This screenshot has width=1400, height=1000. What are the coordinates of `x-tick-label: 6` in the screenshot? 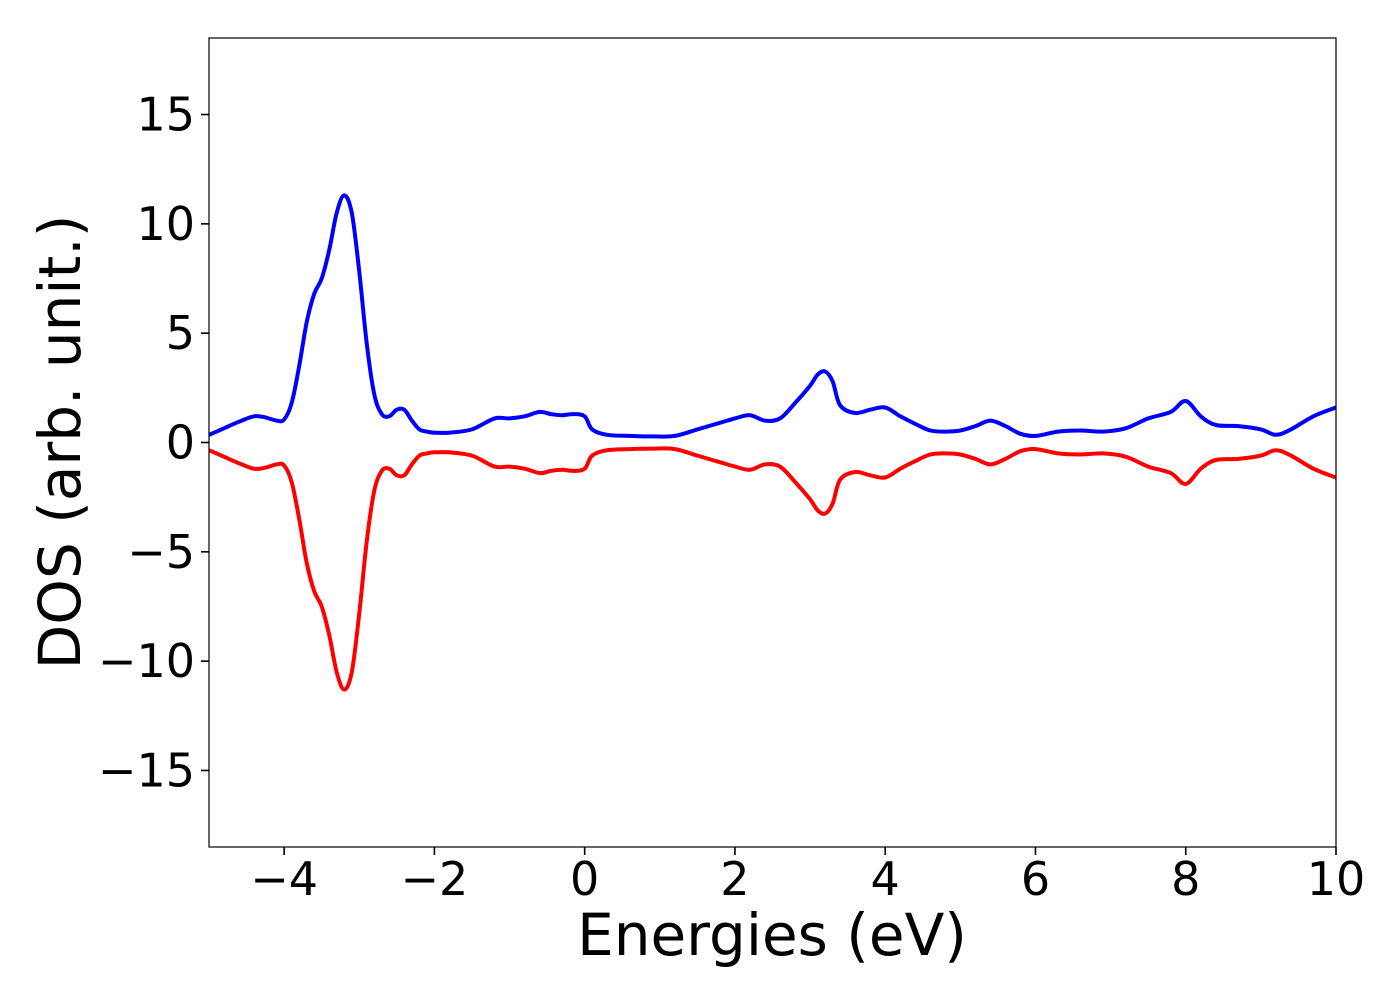 It's located at (1035, 879).